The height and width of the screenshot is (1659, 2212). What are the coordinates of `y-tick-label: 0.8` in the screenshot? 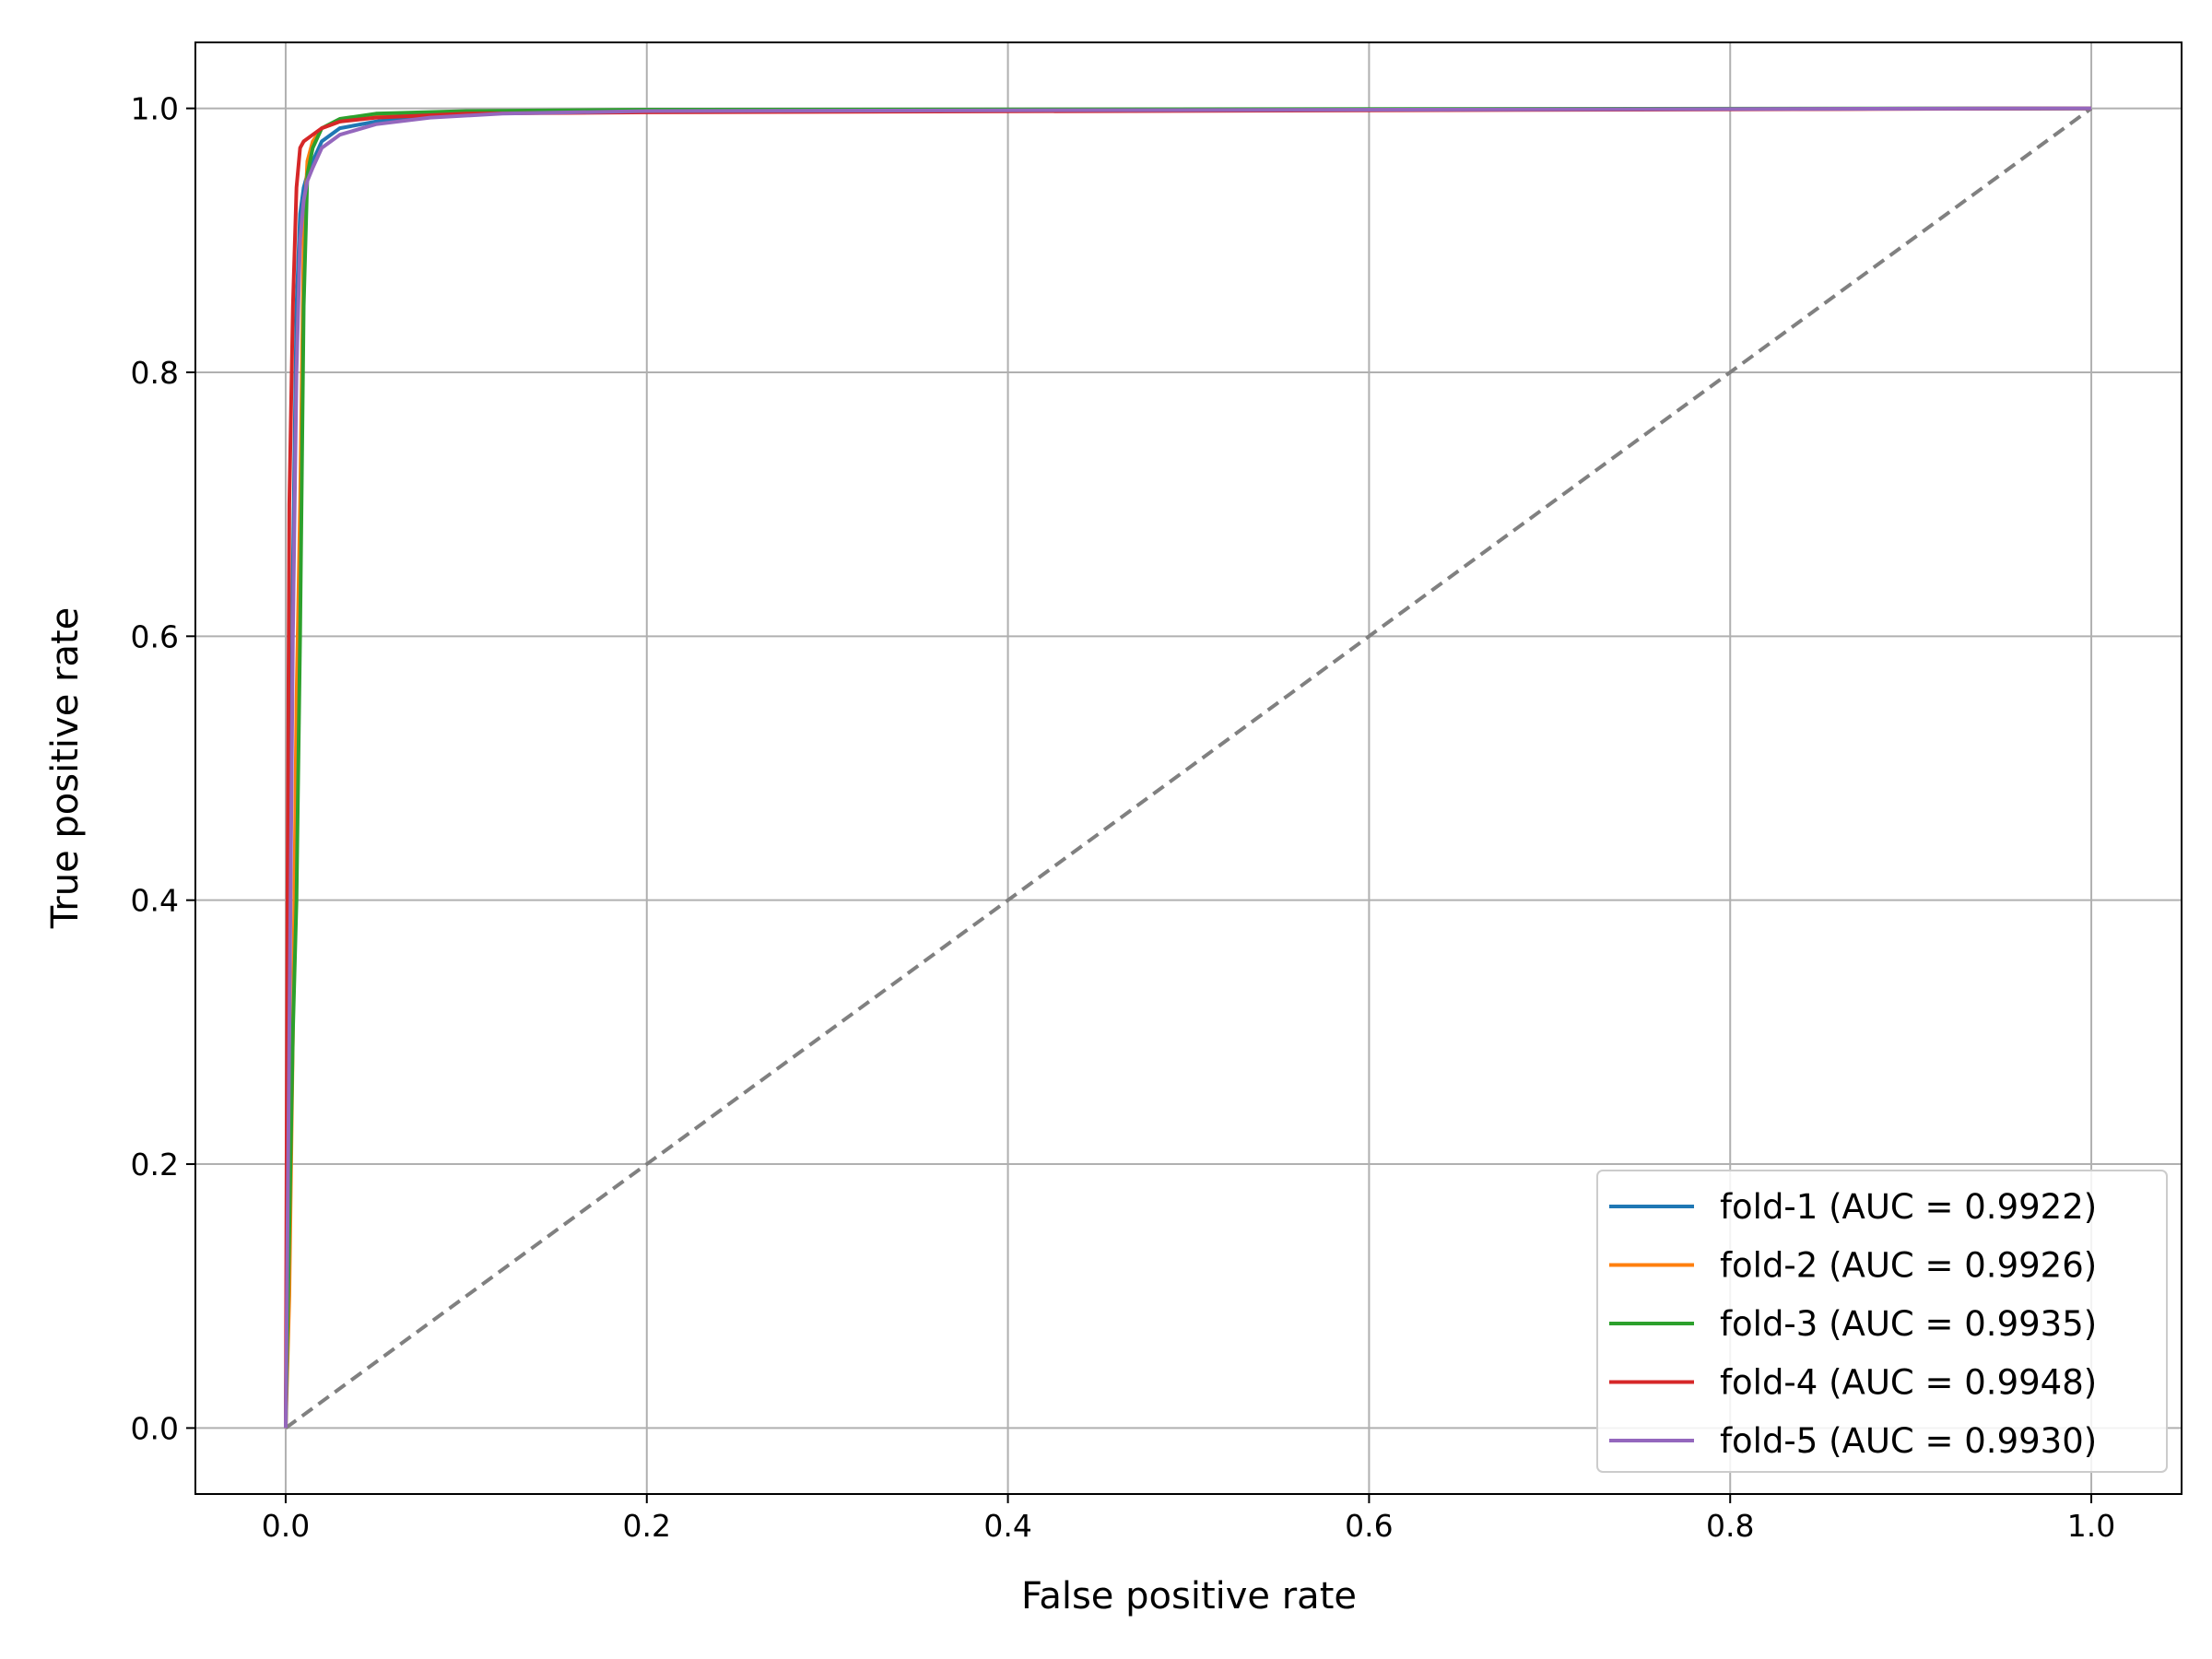 It's located at (155, 373).